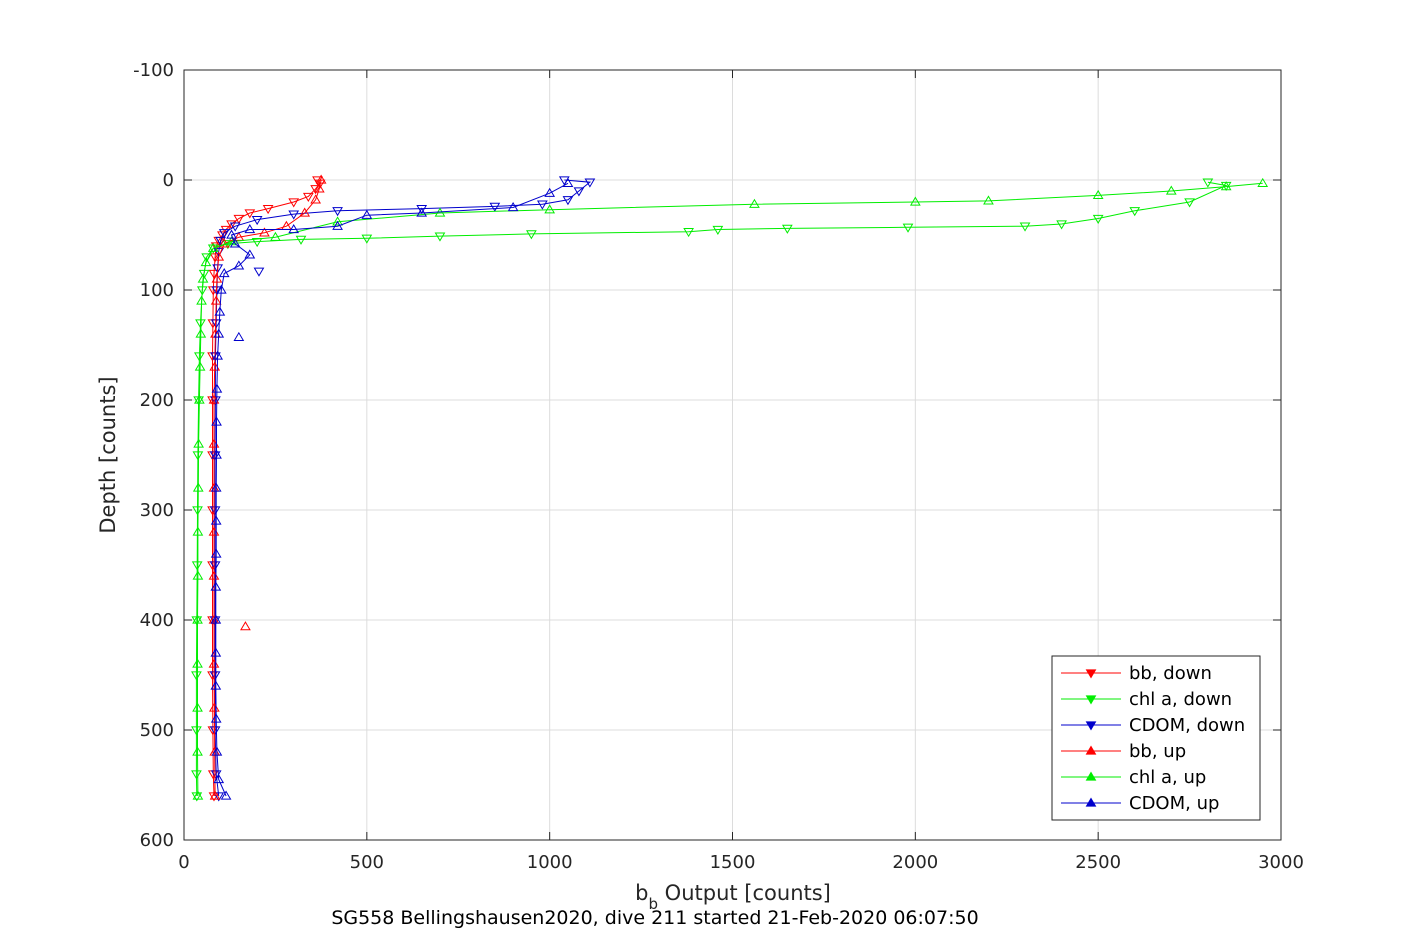  I want to click on legend-item: chl a, down, so click(1146, 699).